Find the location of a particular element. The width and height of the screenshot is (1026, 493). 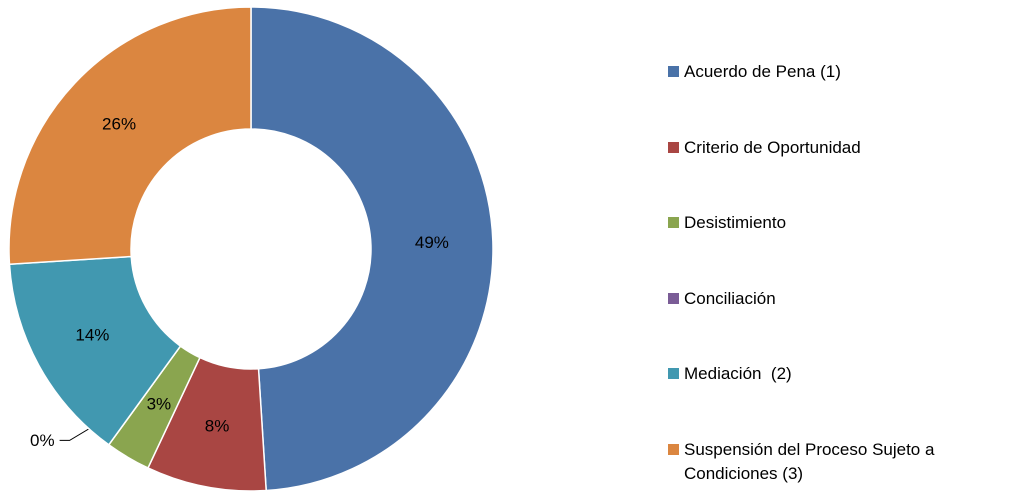

legend-label: Desistimiento is located at coordinates (735, 222).